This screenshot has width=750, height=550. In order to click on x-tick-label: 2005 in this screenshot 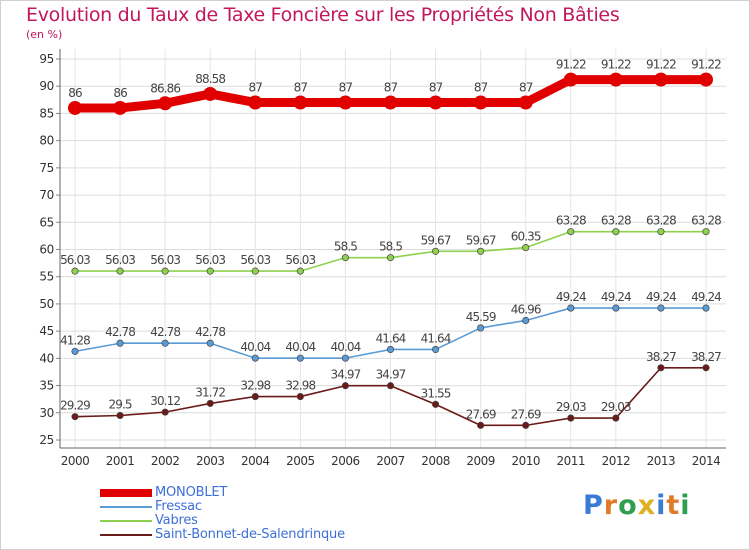, I will do `click(300, 461)`.